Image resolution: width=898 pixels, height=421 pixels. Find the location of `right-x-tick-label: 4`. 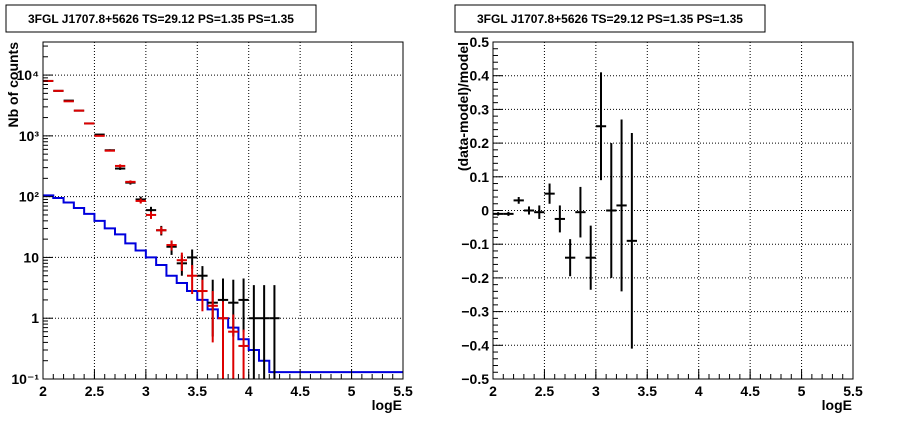

right-x-tick-label: 4 is located at coordinates (699, 391).